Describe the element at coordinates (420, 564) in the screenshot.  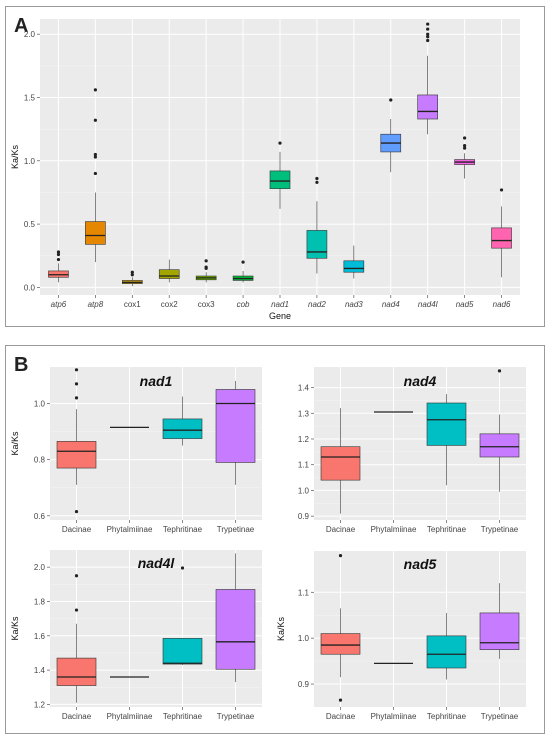
I see `panel-title: nad5` at that location.